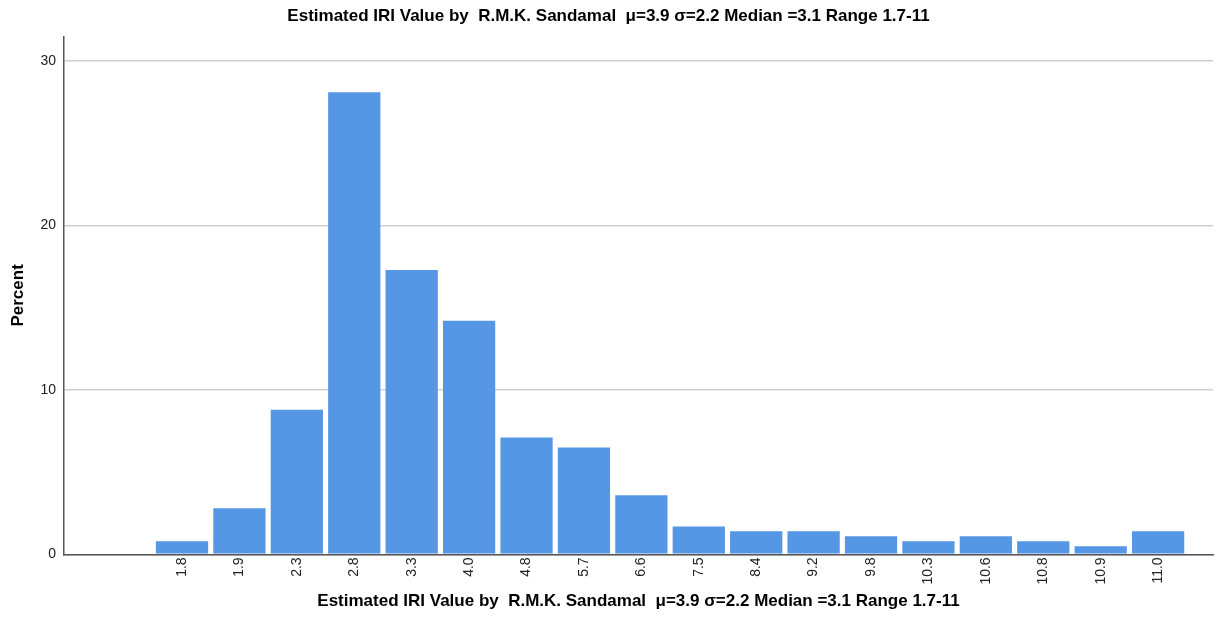 The height and width of the screenshot is (620, 1225). I want to click on y-tick-label: 30, so click(48, 59).